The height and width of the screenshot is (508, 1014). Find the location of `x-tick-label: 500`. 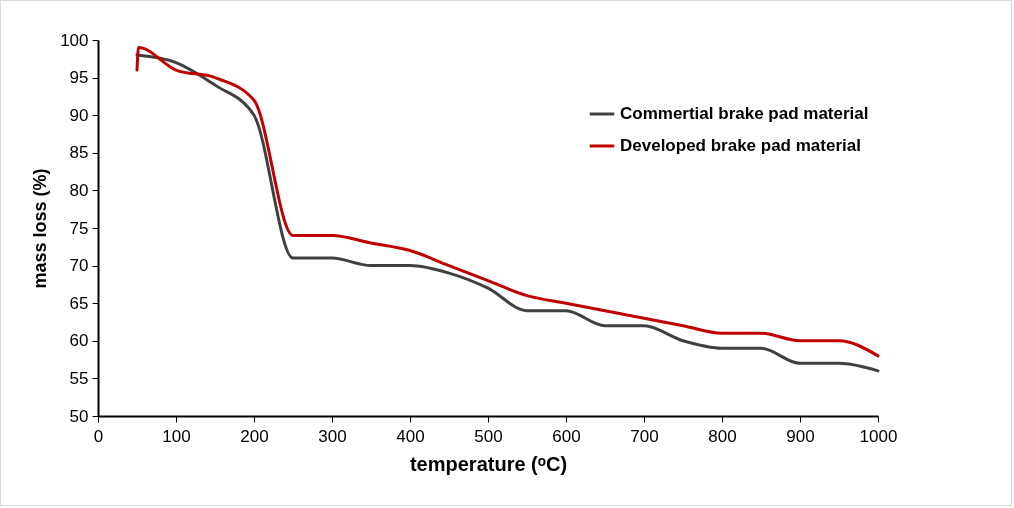

x-tick-label: 500 is located at coordinates (488, 436).